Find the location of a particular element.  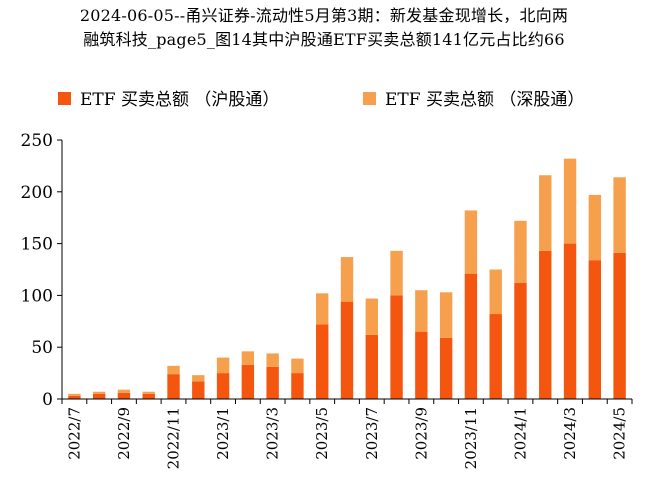

x-tick-label: 2022/9 is located at coordinates (124, 433).